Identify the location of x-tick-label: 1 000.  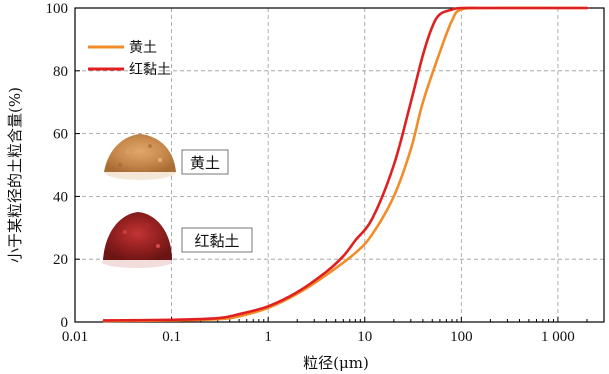
(558, 337).